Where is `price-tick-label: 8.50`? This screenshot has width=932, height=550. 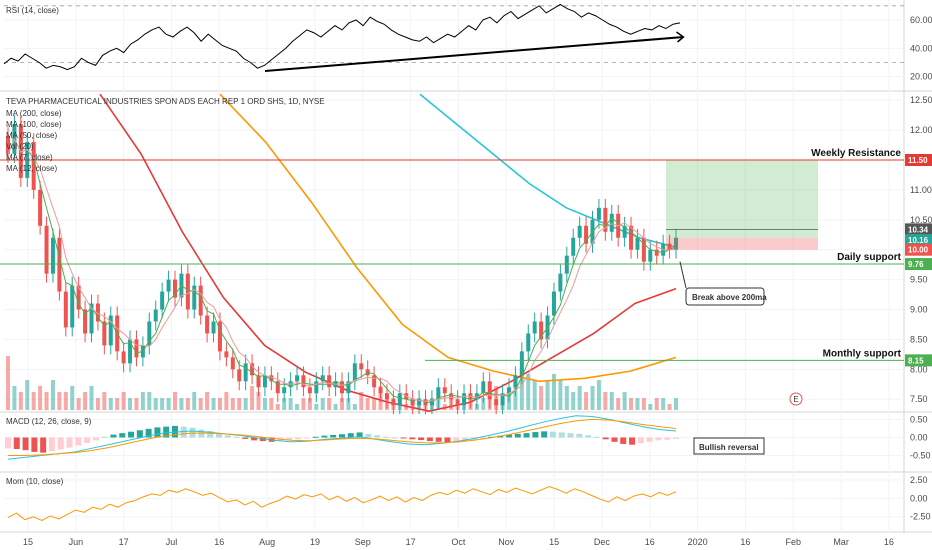 price-tick-label: 8.50 is located at coordinates (919, 339).